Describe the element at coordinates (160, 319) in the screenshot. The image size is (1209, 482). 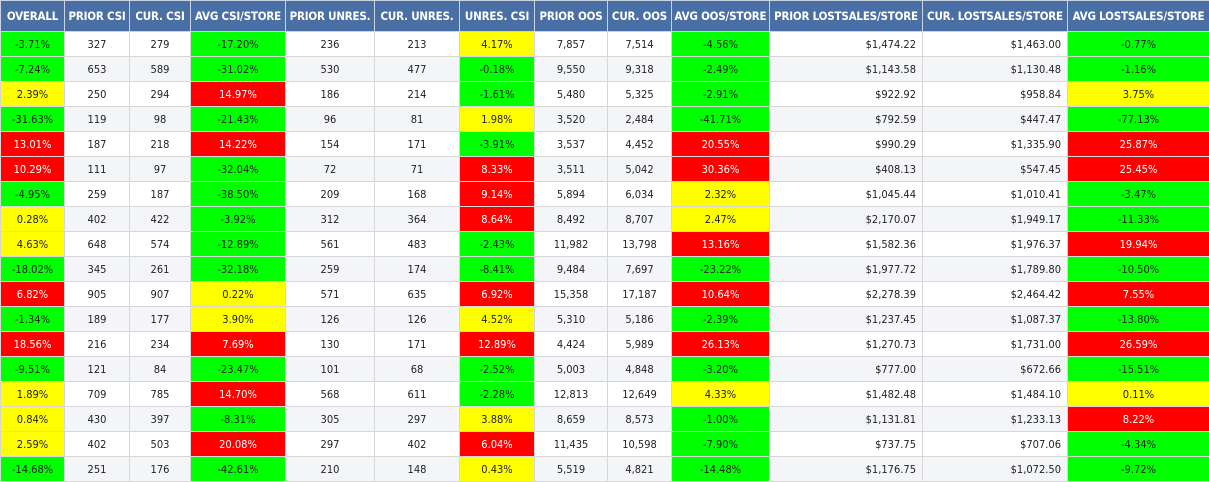
I see `table-cell: 177` at that location.